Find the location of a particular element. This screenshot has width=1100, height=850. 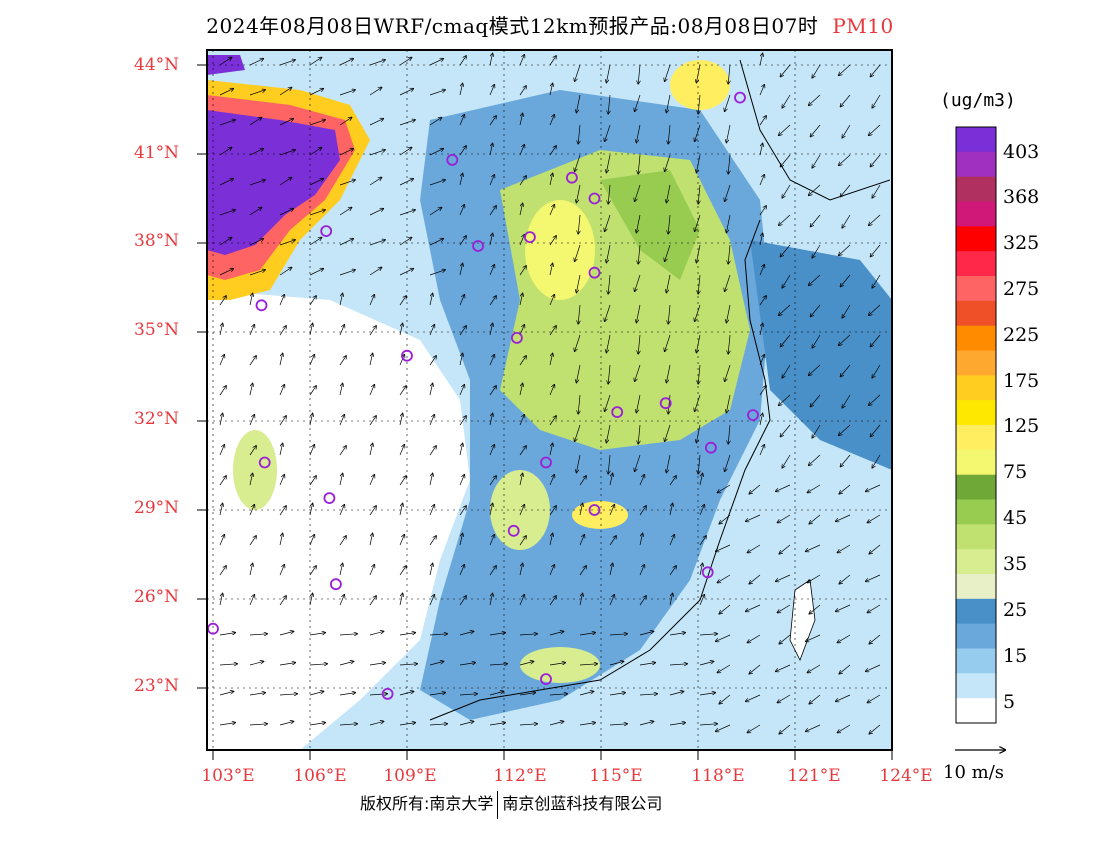

colorbar-unit: (ug/m3) is located at coordinates (978, 100).